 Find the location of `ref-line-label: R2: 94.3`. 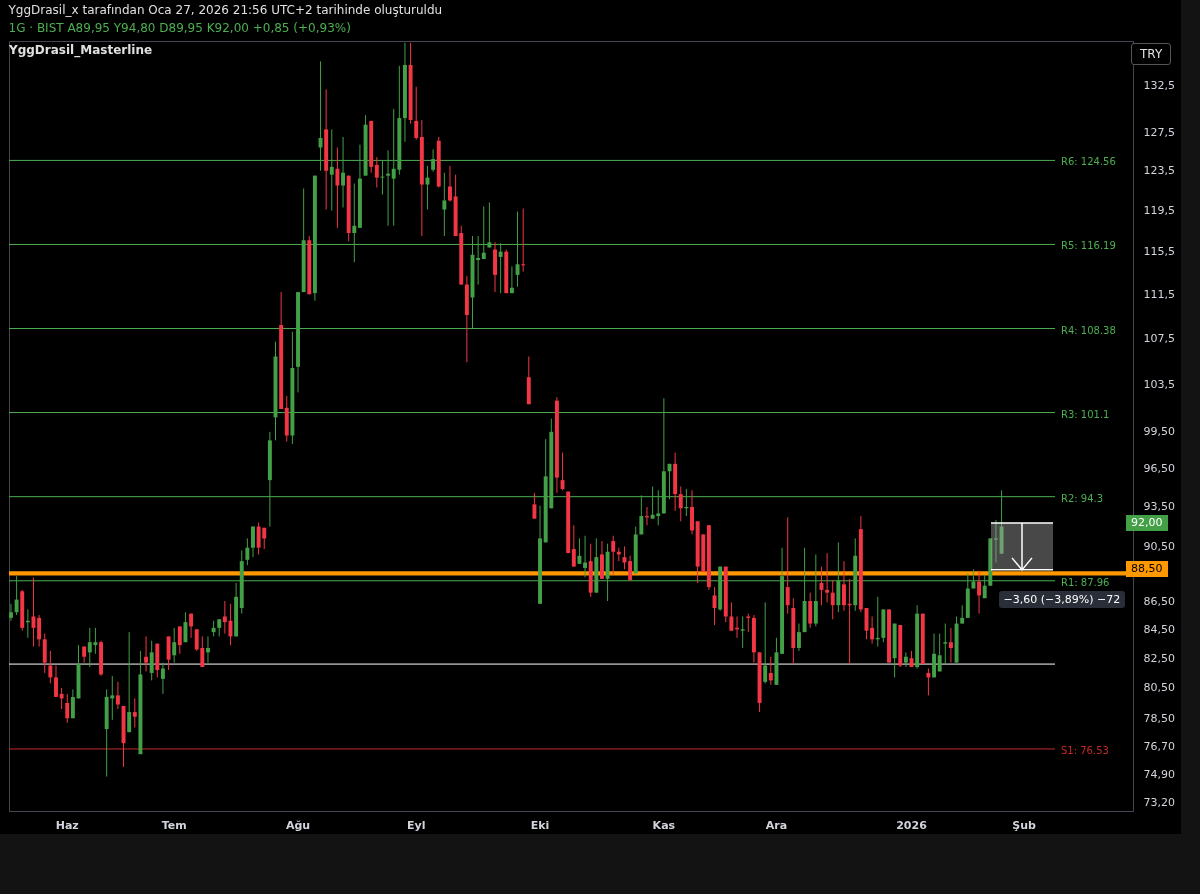

ref-line-label: R2: 94.3 is located at coordinates (1082, 498).